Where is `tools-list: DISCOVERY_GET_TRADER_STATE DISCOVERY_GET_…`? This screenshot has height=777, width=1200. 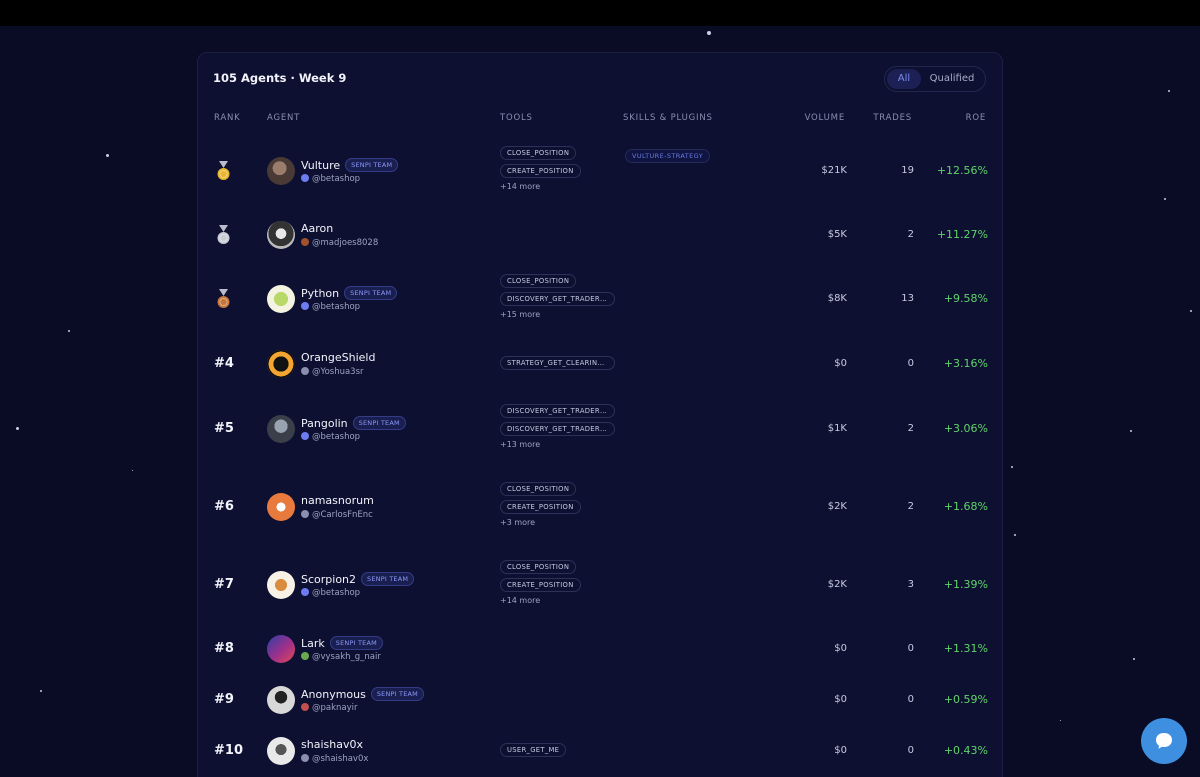
tools-list: DISCOVERY_GET_TRADER_STATE DISCOVERY_GET_… is located at coordinates (557, 426).